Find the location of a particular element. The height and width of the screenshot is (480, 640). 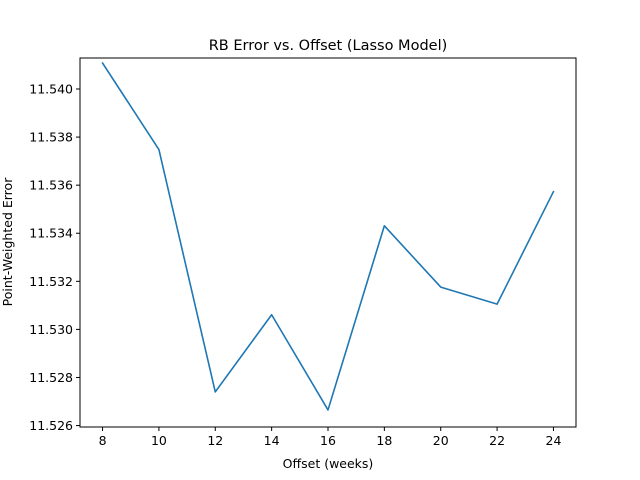

x-tick-label: 18 is located at coordinates (384, 440).